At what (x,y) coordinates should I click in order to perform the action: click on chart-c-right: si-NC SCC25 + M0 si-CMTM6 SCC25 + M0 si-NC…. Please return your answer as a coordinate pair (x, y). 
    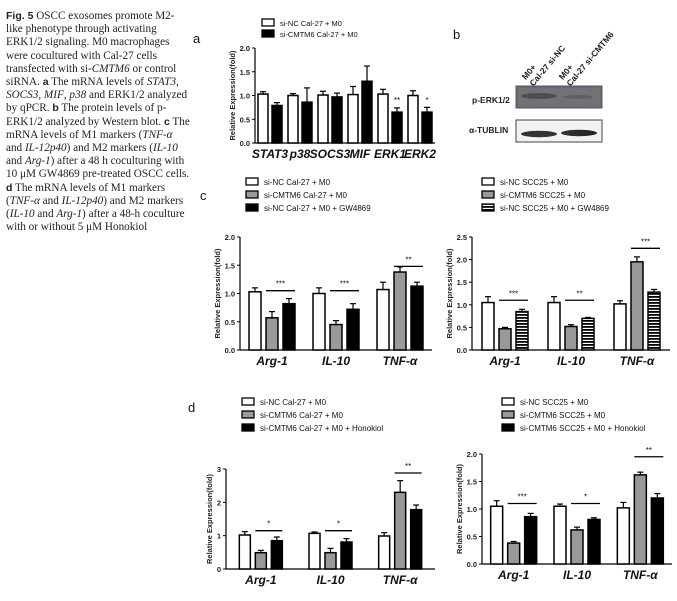
    Looking at the image, I should click on (557, 272).